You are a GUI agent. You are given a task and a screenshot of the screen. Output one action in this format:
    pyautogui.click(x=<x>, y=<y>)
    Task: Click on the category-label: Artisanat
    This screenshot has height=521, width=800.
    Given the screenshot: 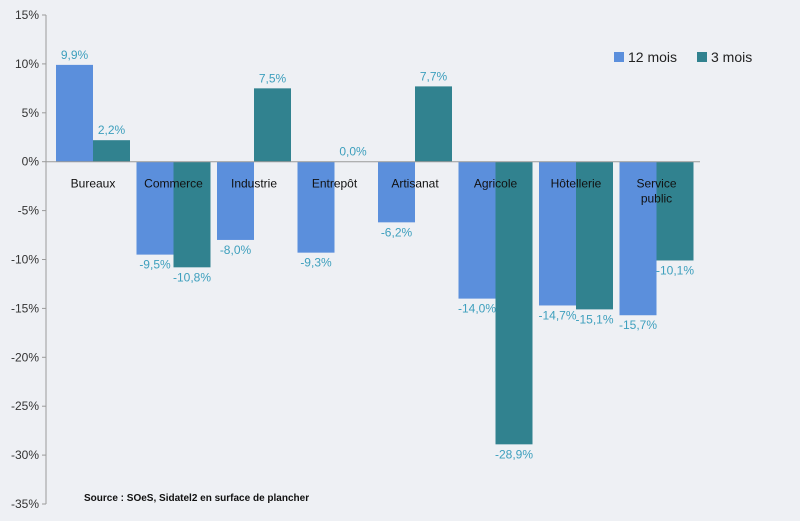 What is the action you would take?
    pyautogui.click(x=415, y=184)
    